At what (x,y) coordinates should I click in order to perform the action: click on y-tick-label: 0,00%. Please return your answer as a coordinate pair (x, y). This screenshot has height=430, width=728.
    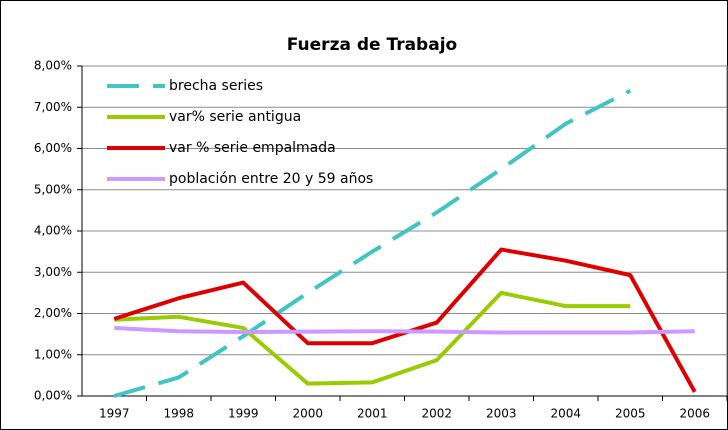
    Looking at the image, I should click on (53, 396).